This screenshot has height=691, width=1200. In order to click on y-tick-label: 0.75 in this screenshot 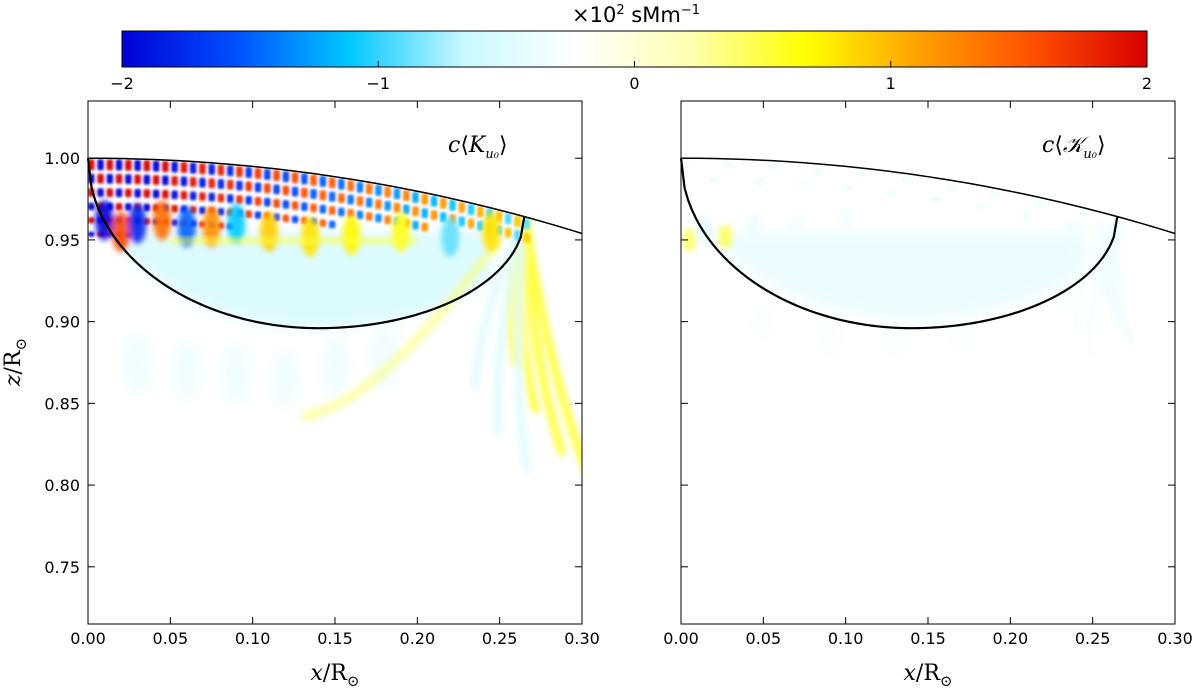, I will do `click(62, 567)`.